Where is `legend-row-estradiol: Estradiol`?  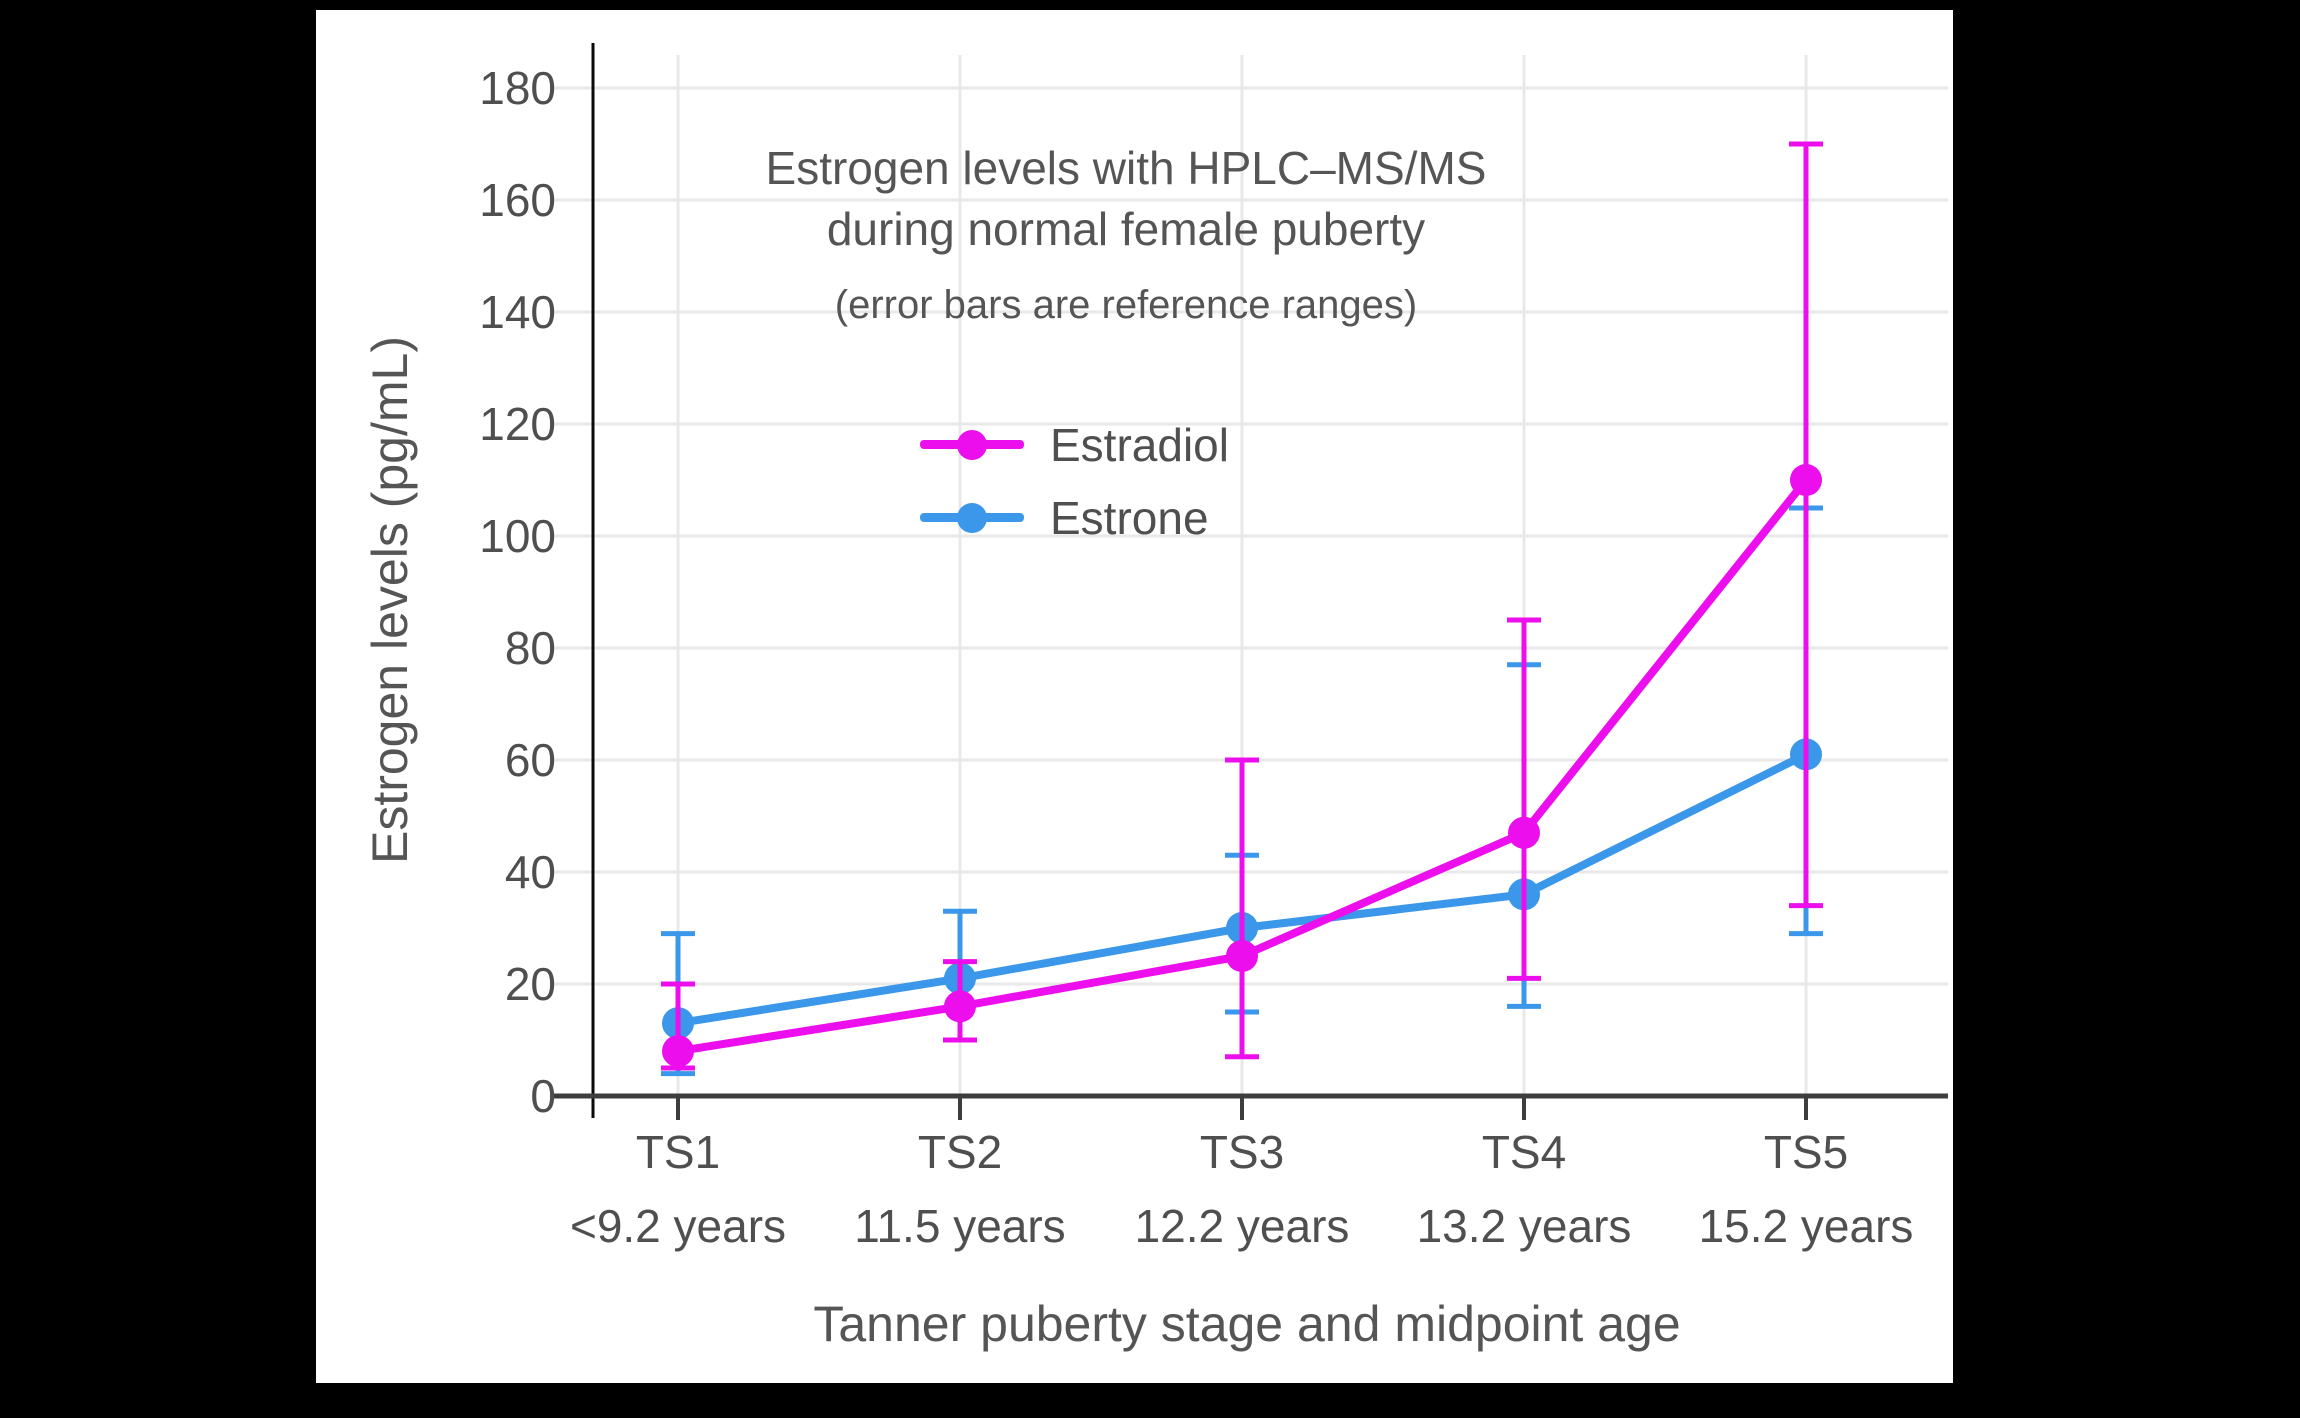
legend-row-estradiol: Estradiol is located at coordinates (1074, 444).